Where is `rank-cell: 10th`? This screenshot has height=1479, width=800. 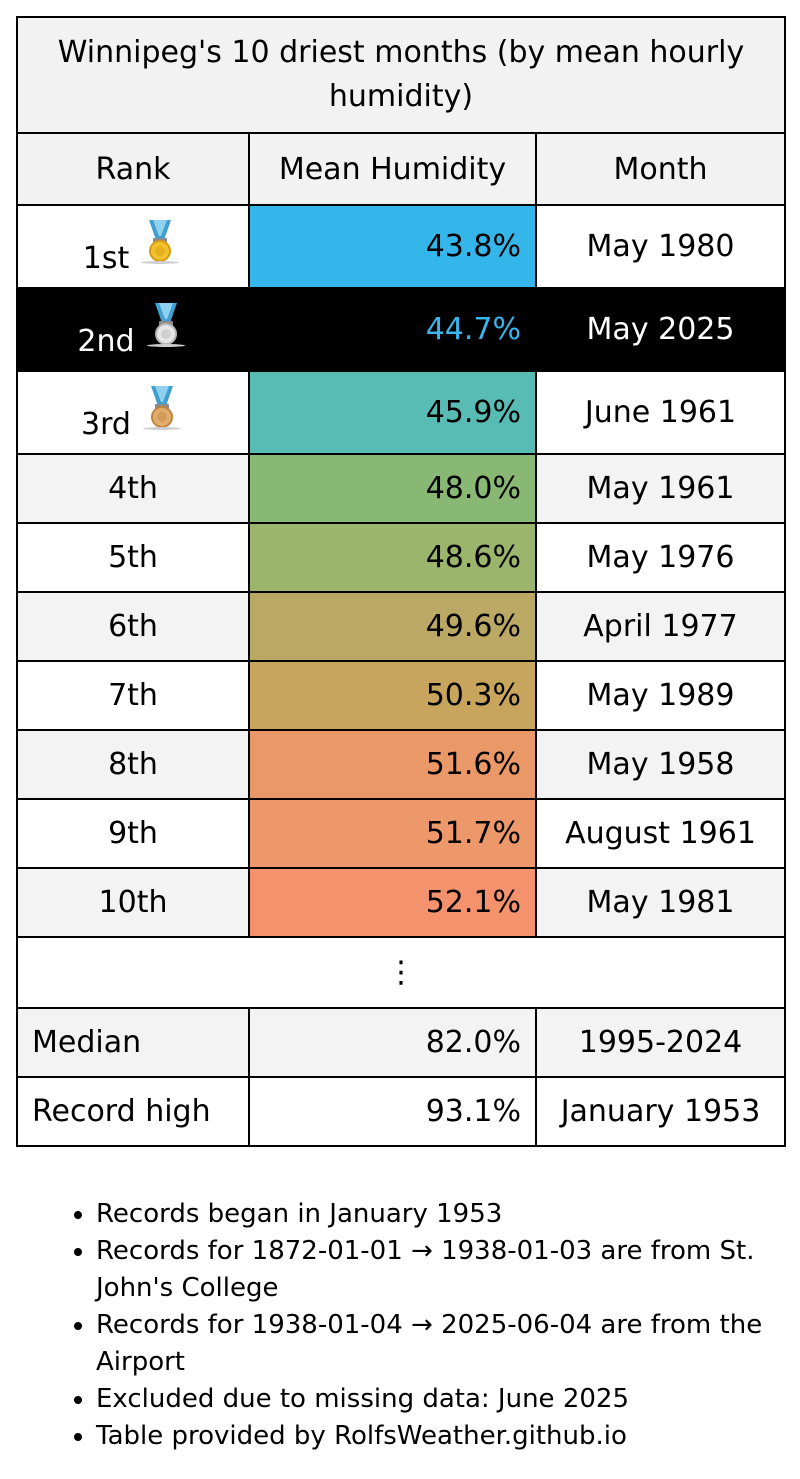 rank-cell: 10th is located at coordinates (133, 902).